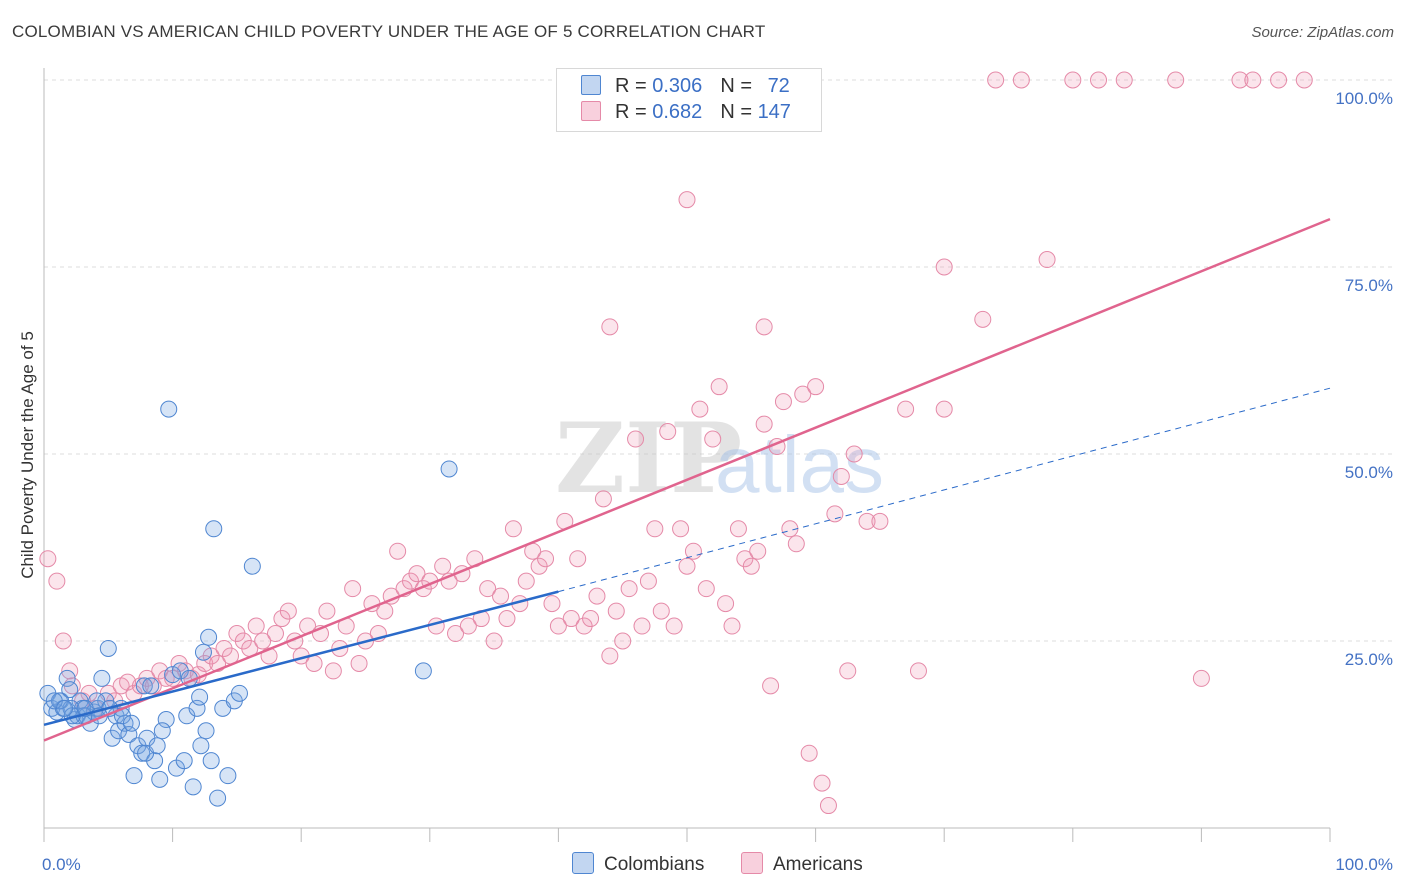  What do you see at coordinates (719, 458) in the screenshot?
I see `watermark: ZIP atlas` at bounding box center [719, 458].